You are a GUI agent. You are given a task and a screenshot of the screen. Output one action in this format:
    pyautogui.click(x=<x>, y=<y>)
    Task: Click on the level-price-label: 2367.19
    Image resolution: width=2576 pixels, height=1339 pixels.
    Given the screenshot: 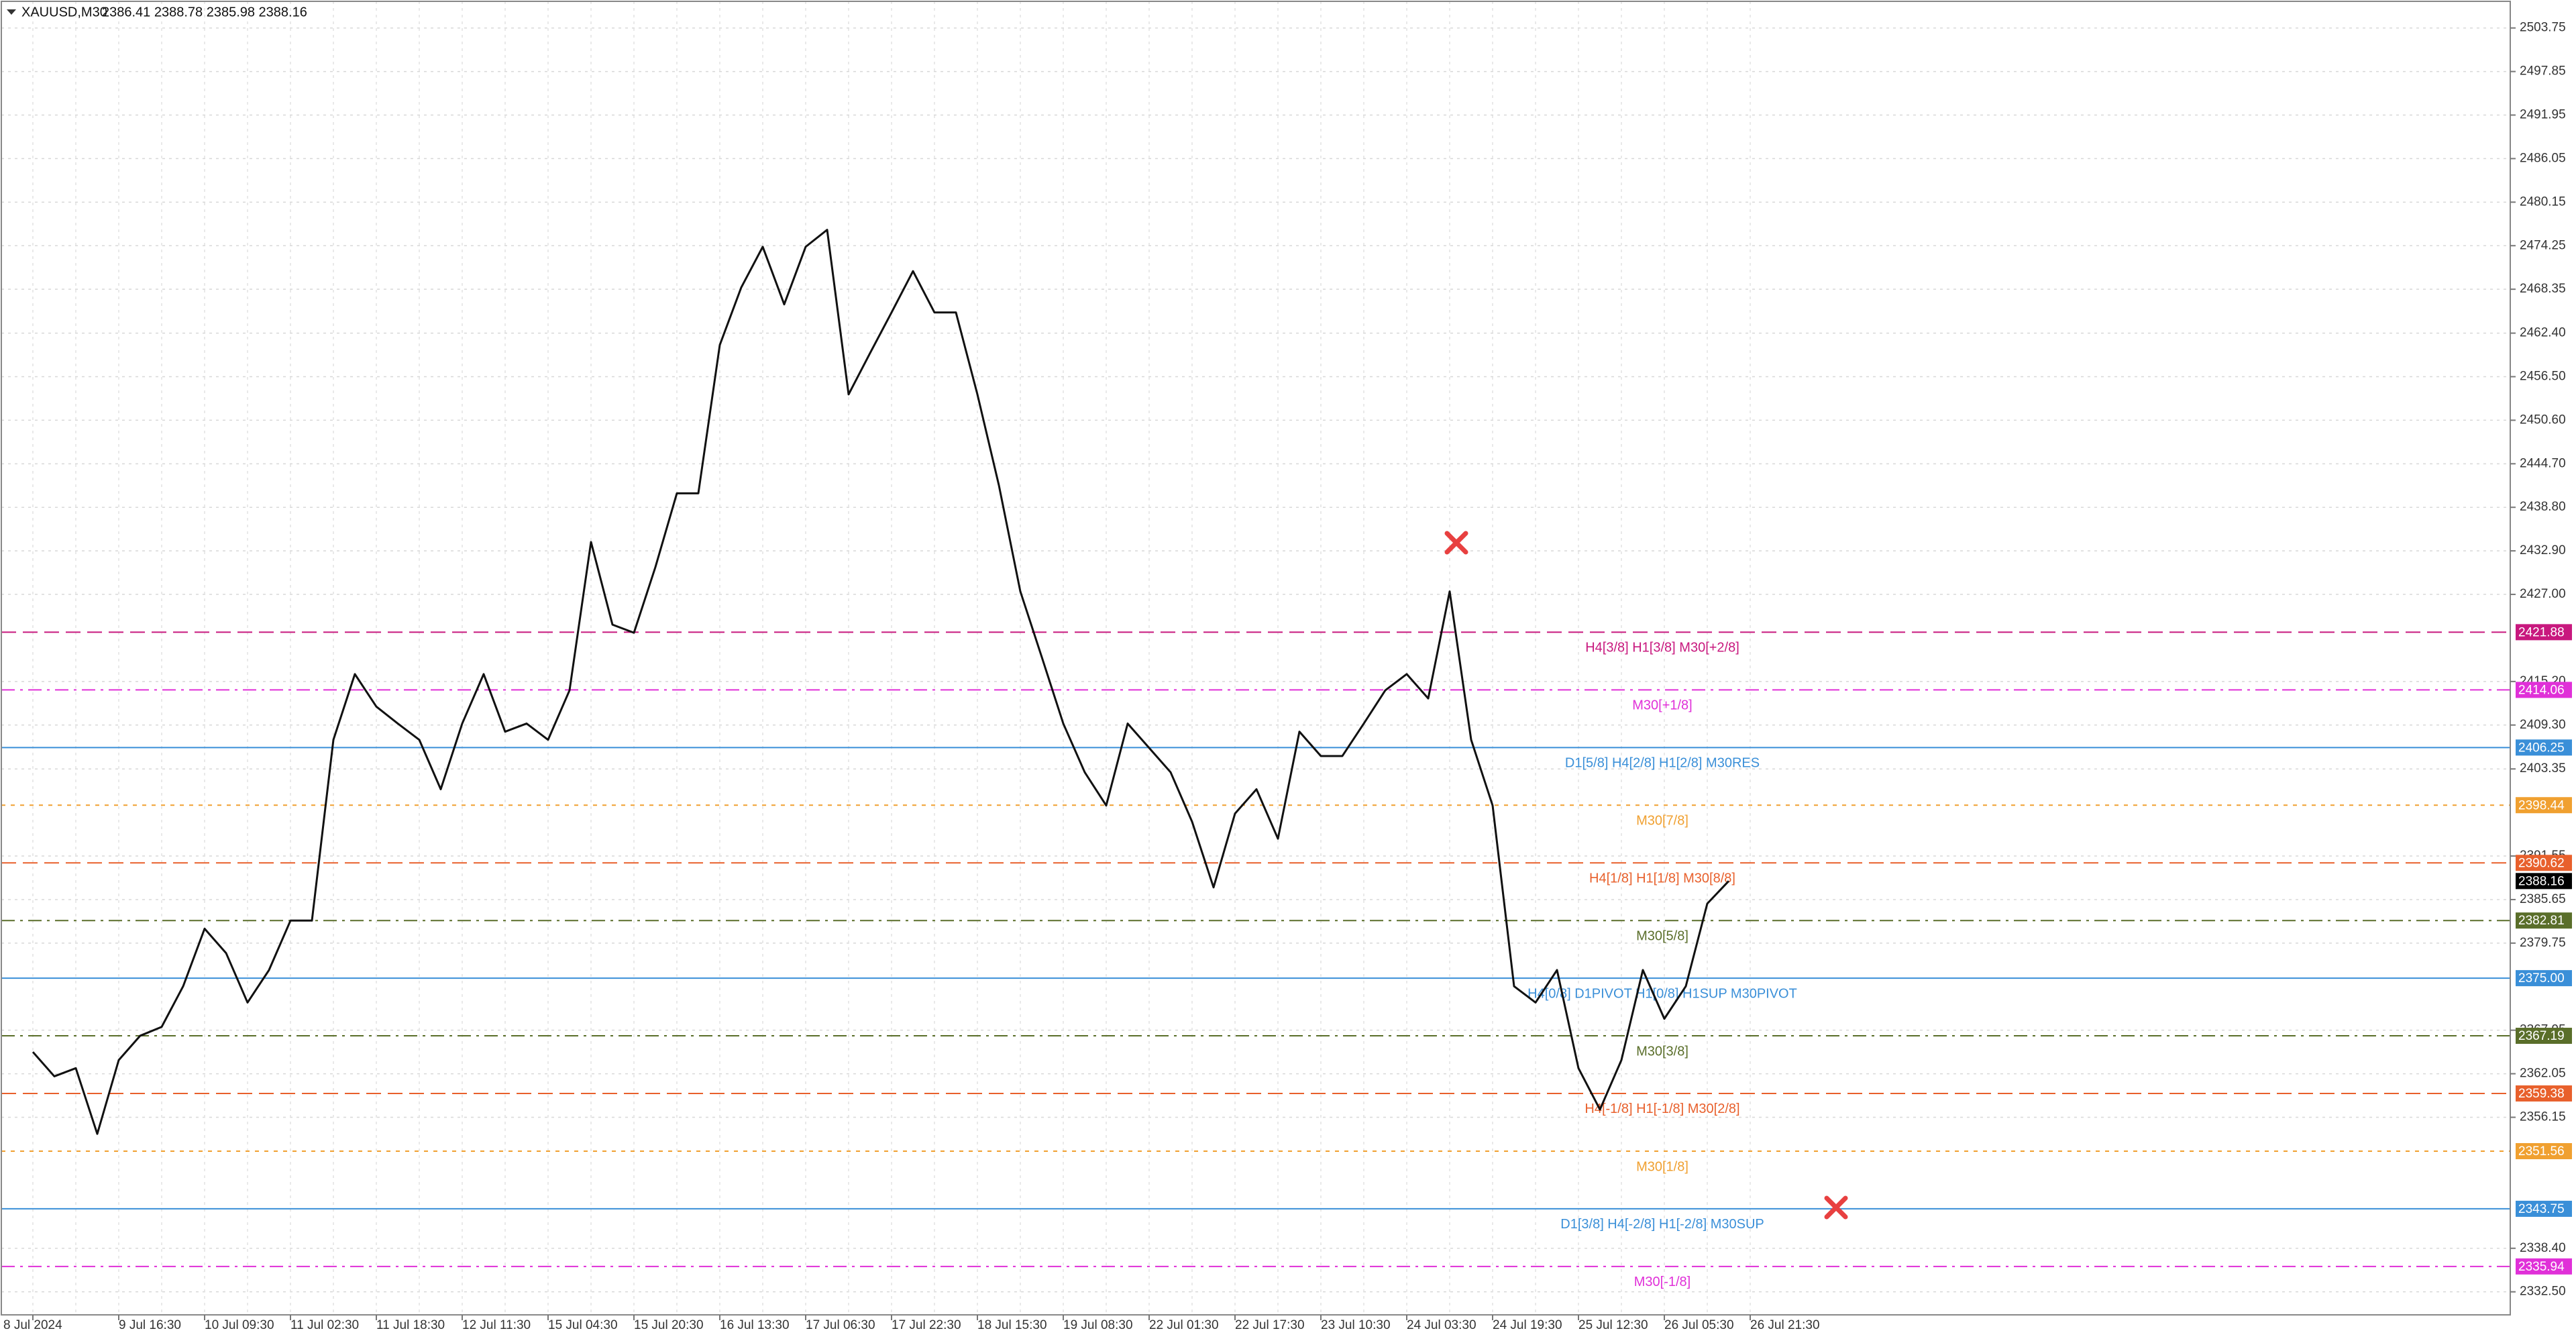 What is the action you would take?
    pyautogui.click(x=2541, y=1036)
    